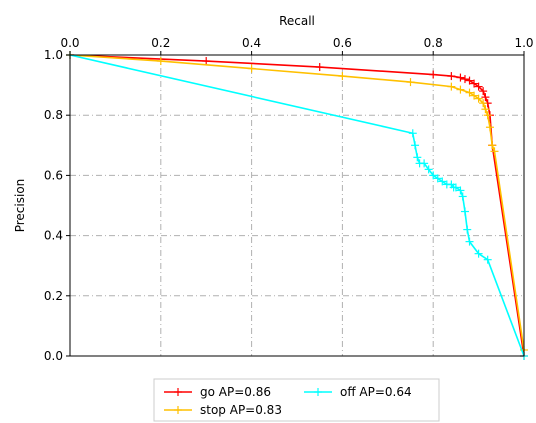 The image size is (536, 423). What do you see at coordinates (297, 21) in the screenshot?
I see `x-axis-label: Recall` at bounding box center [297, 21].